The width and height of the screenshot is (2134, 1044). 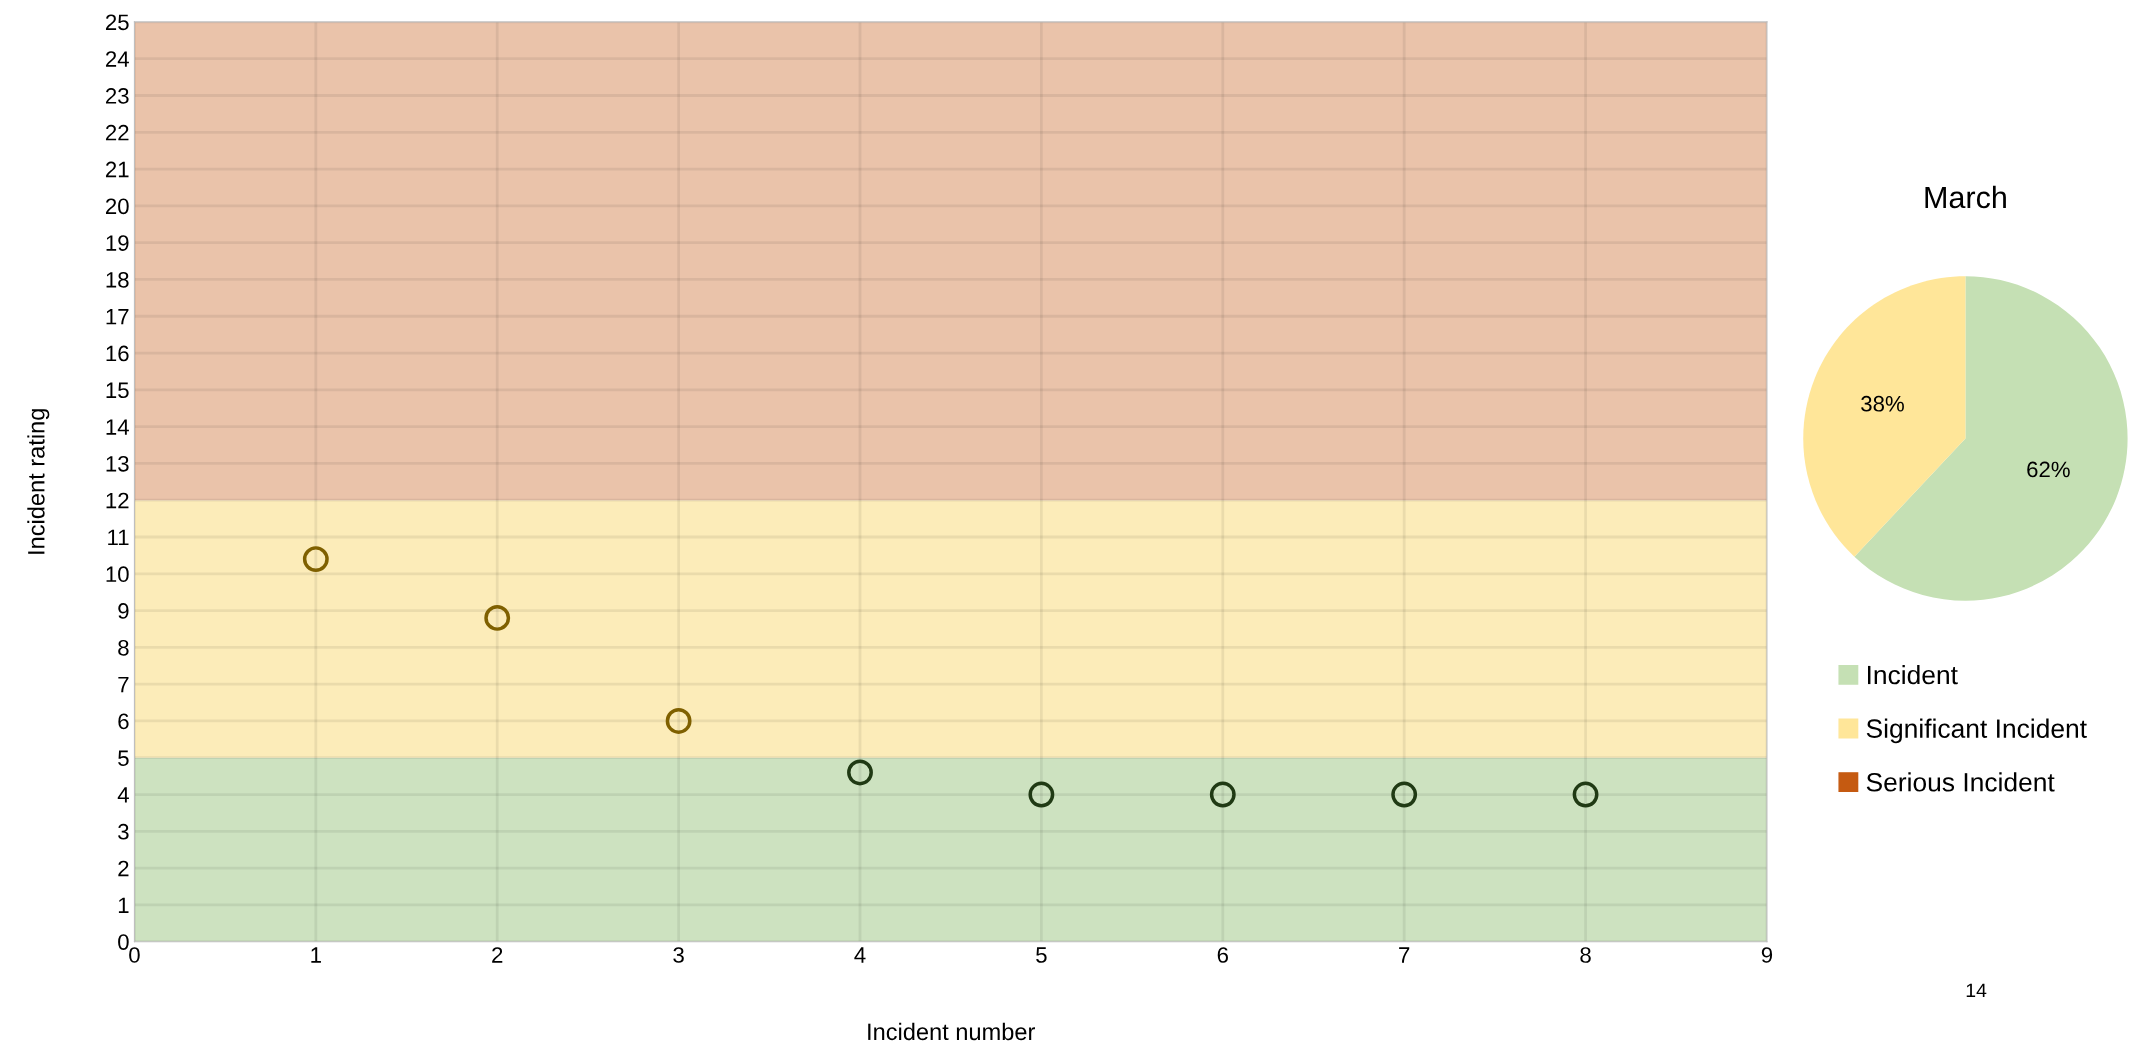 I want to click on y-tick-label: 10, so click(x=117, y=574).